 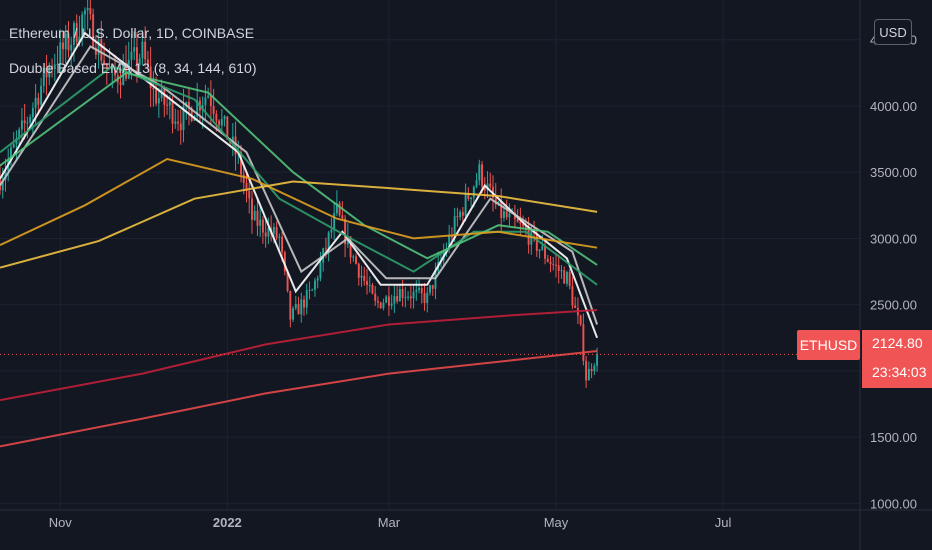 What do you see at coordinates (893, 172) in the screenshot?
I see `price-tick-label: 3500.00` at bounding box center [893, 172].